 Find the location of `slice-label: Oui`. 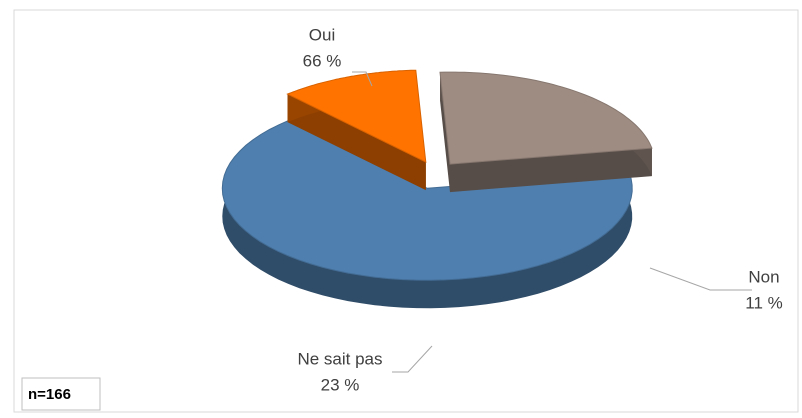

slice-label: Oui is located at coordinates (322, 34).